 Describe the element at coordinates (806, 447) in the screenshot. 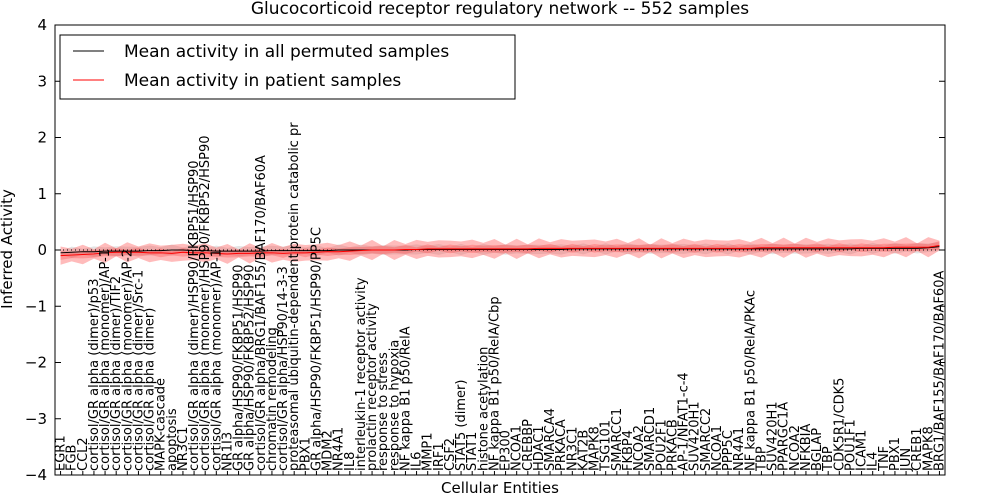

I see `x-tick-label: NFKBIA` at that location.